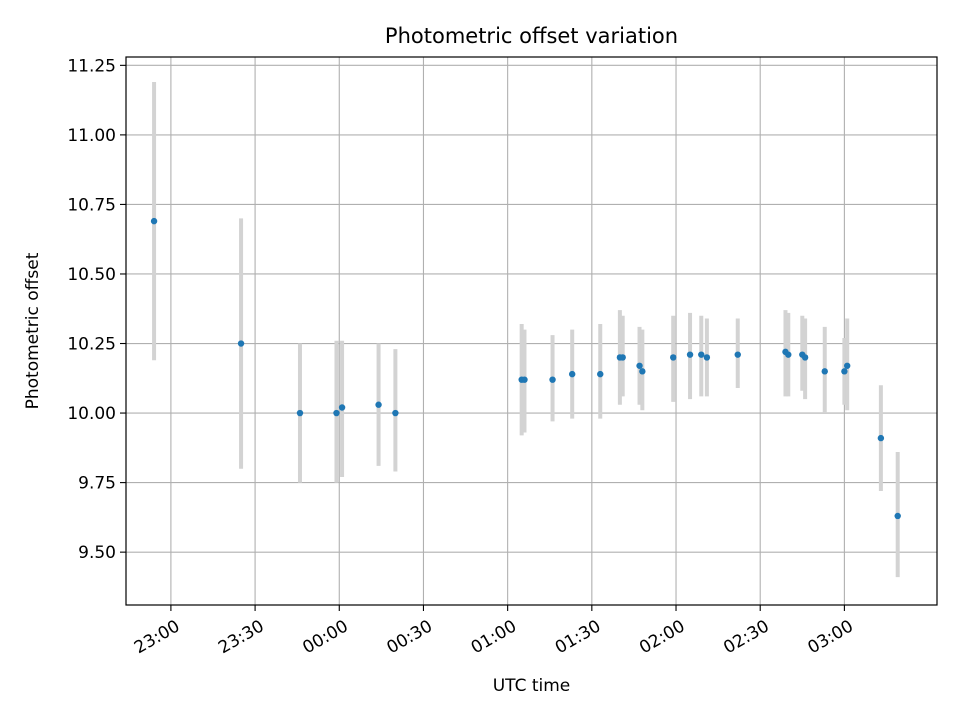  What do you see at coordinates (91, 66) in the screenshot?
I see `y-tick-label: 11.25` at bounding box center [91, 66].